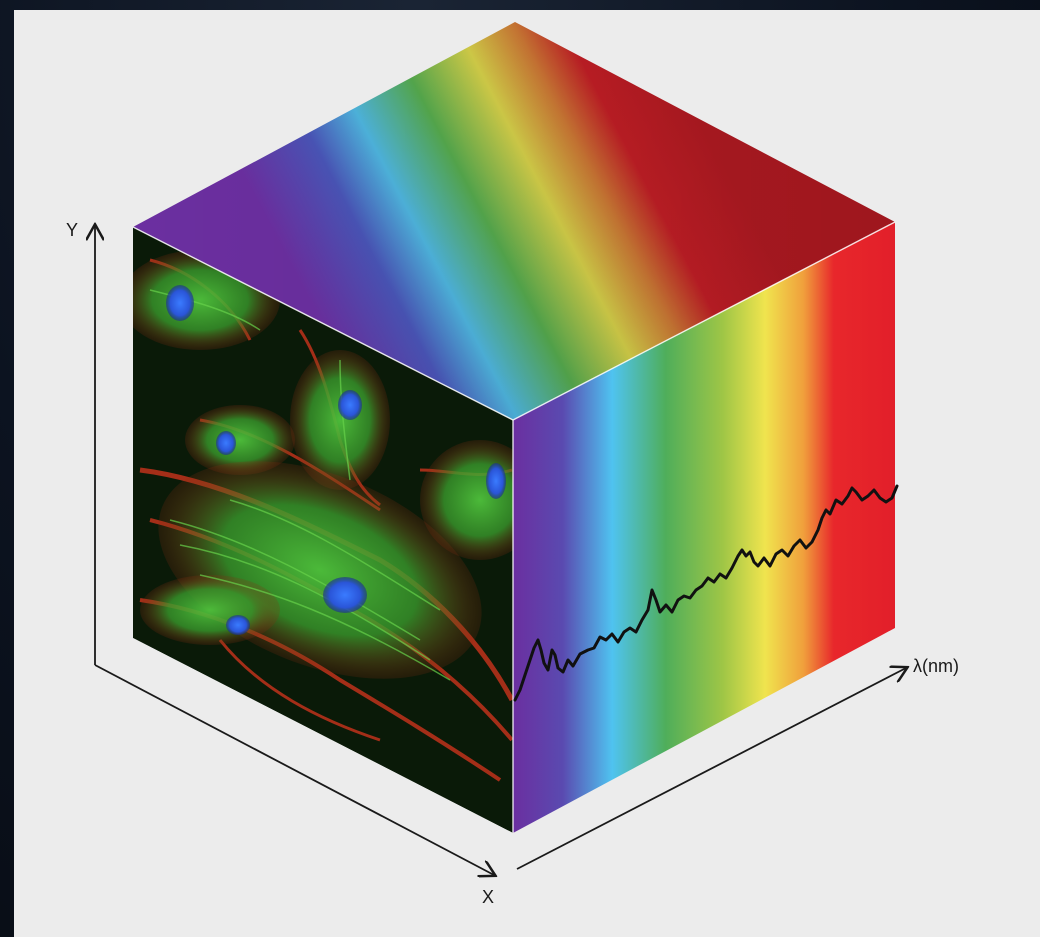  I want to click on y-axis-label: Y, so click(72, 230).